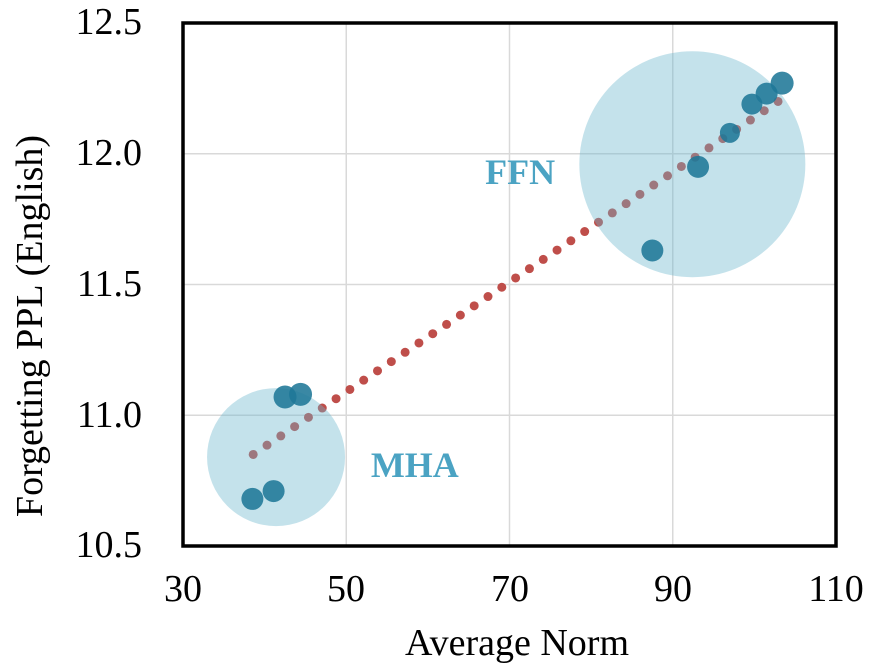  Describe the element at coordinates (109, 153) in the screenshot. I see `y-tick-label: 12.0` at that location.